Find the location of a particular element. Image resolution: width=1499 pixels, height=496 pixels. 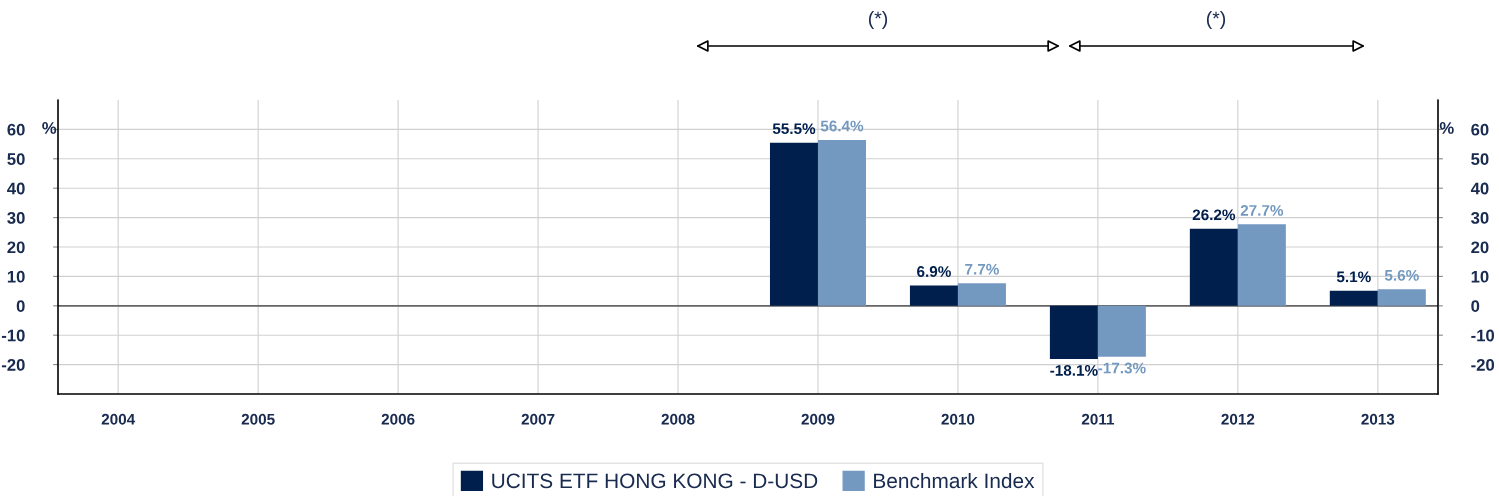

y-tick-label: 10 is located at coordinates (16, 276).